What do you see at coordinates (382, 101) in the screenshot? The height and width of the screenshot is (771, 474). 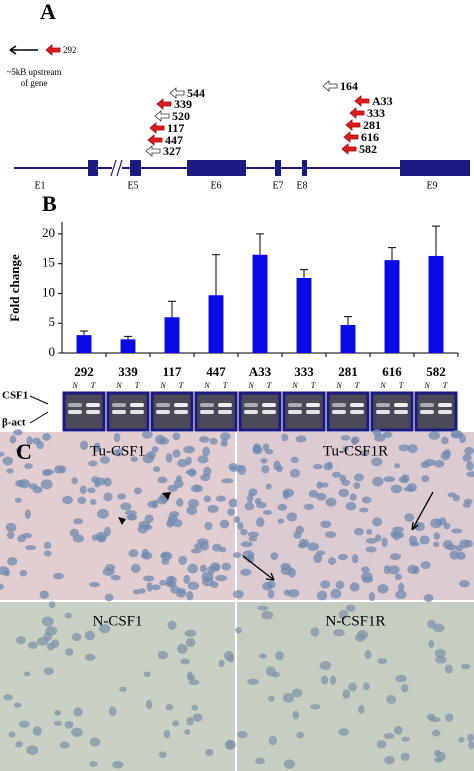 I see `primer-label: A33` at bounding box center [382, 101].